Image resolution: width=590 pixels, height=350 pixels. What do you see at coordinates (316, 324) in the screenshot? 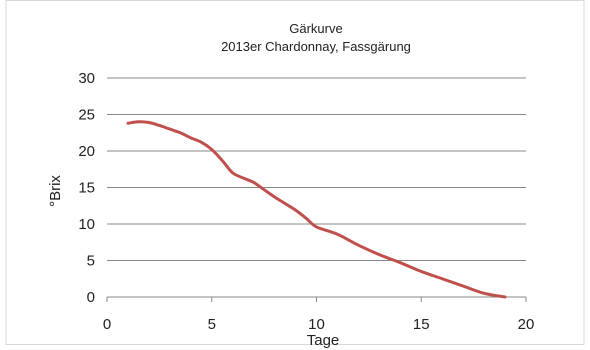
I see `x-tick-label: 10` at bounding box center [316, 324].